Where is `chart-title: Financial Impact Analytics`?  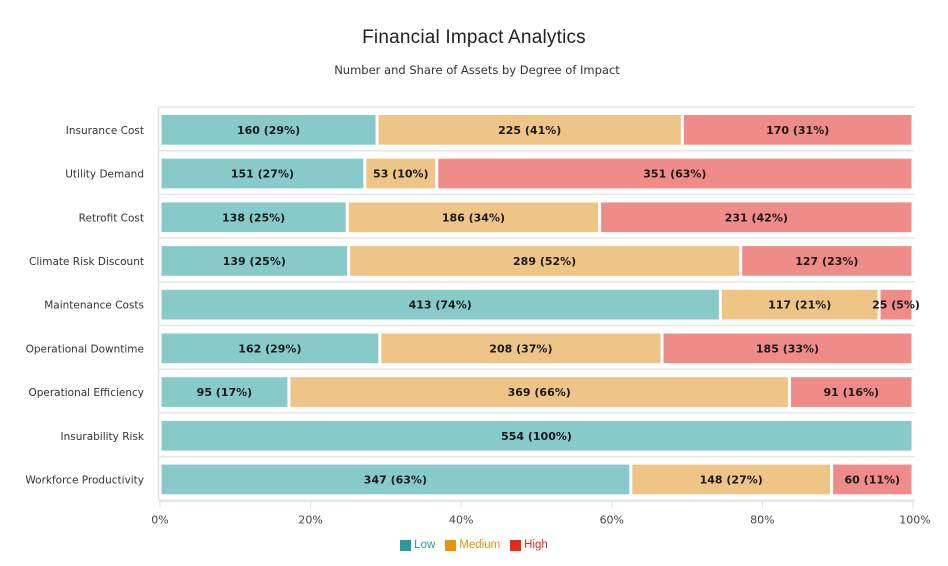
chart-title: Financial Impact Analytics is located at coordinates (474, 37).